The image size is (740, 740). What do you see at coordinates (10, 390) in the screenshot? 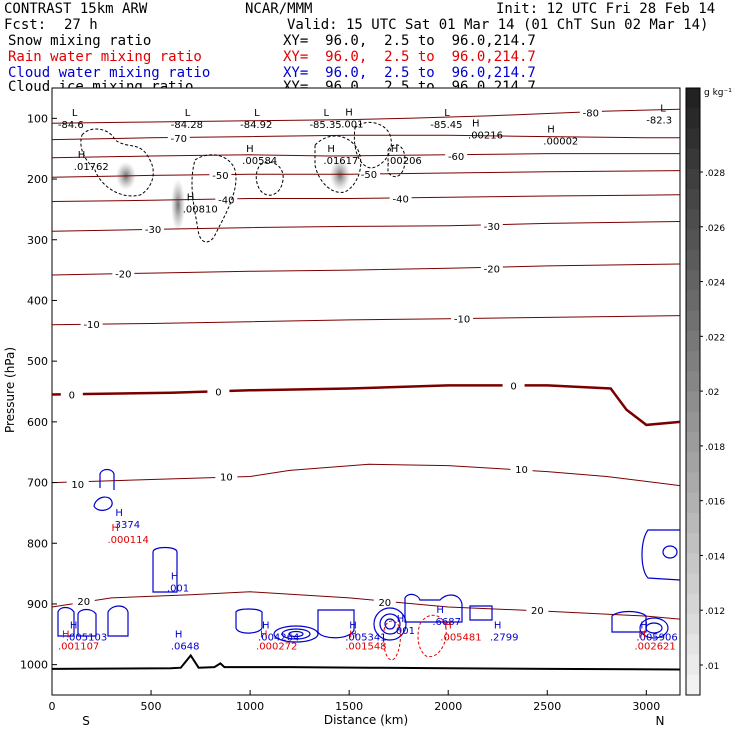
I see `y-axis-title: Pressure (hPa)` at bounding box center [10, 390].